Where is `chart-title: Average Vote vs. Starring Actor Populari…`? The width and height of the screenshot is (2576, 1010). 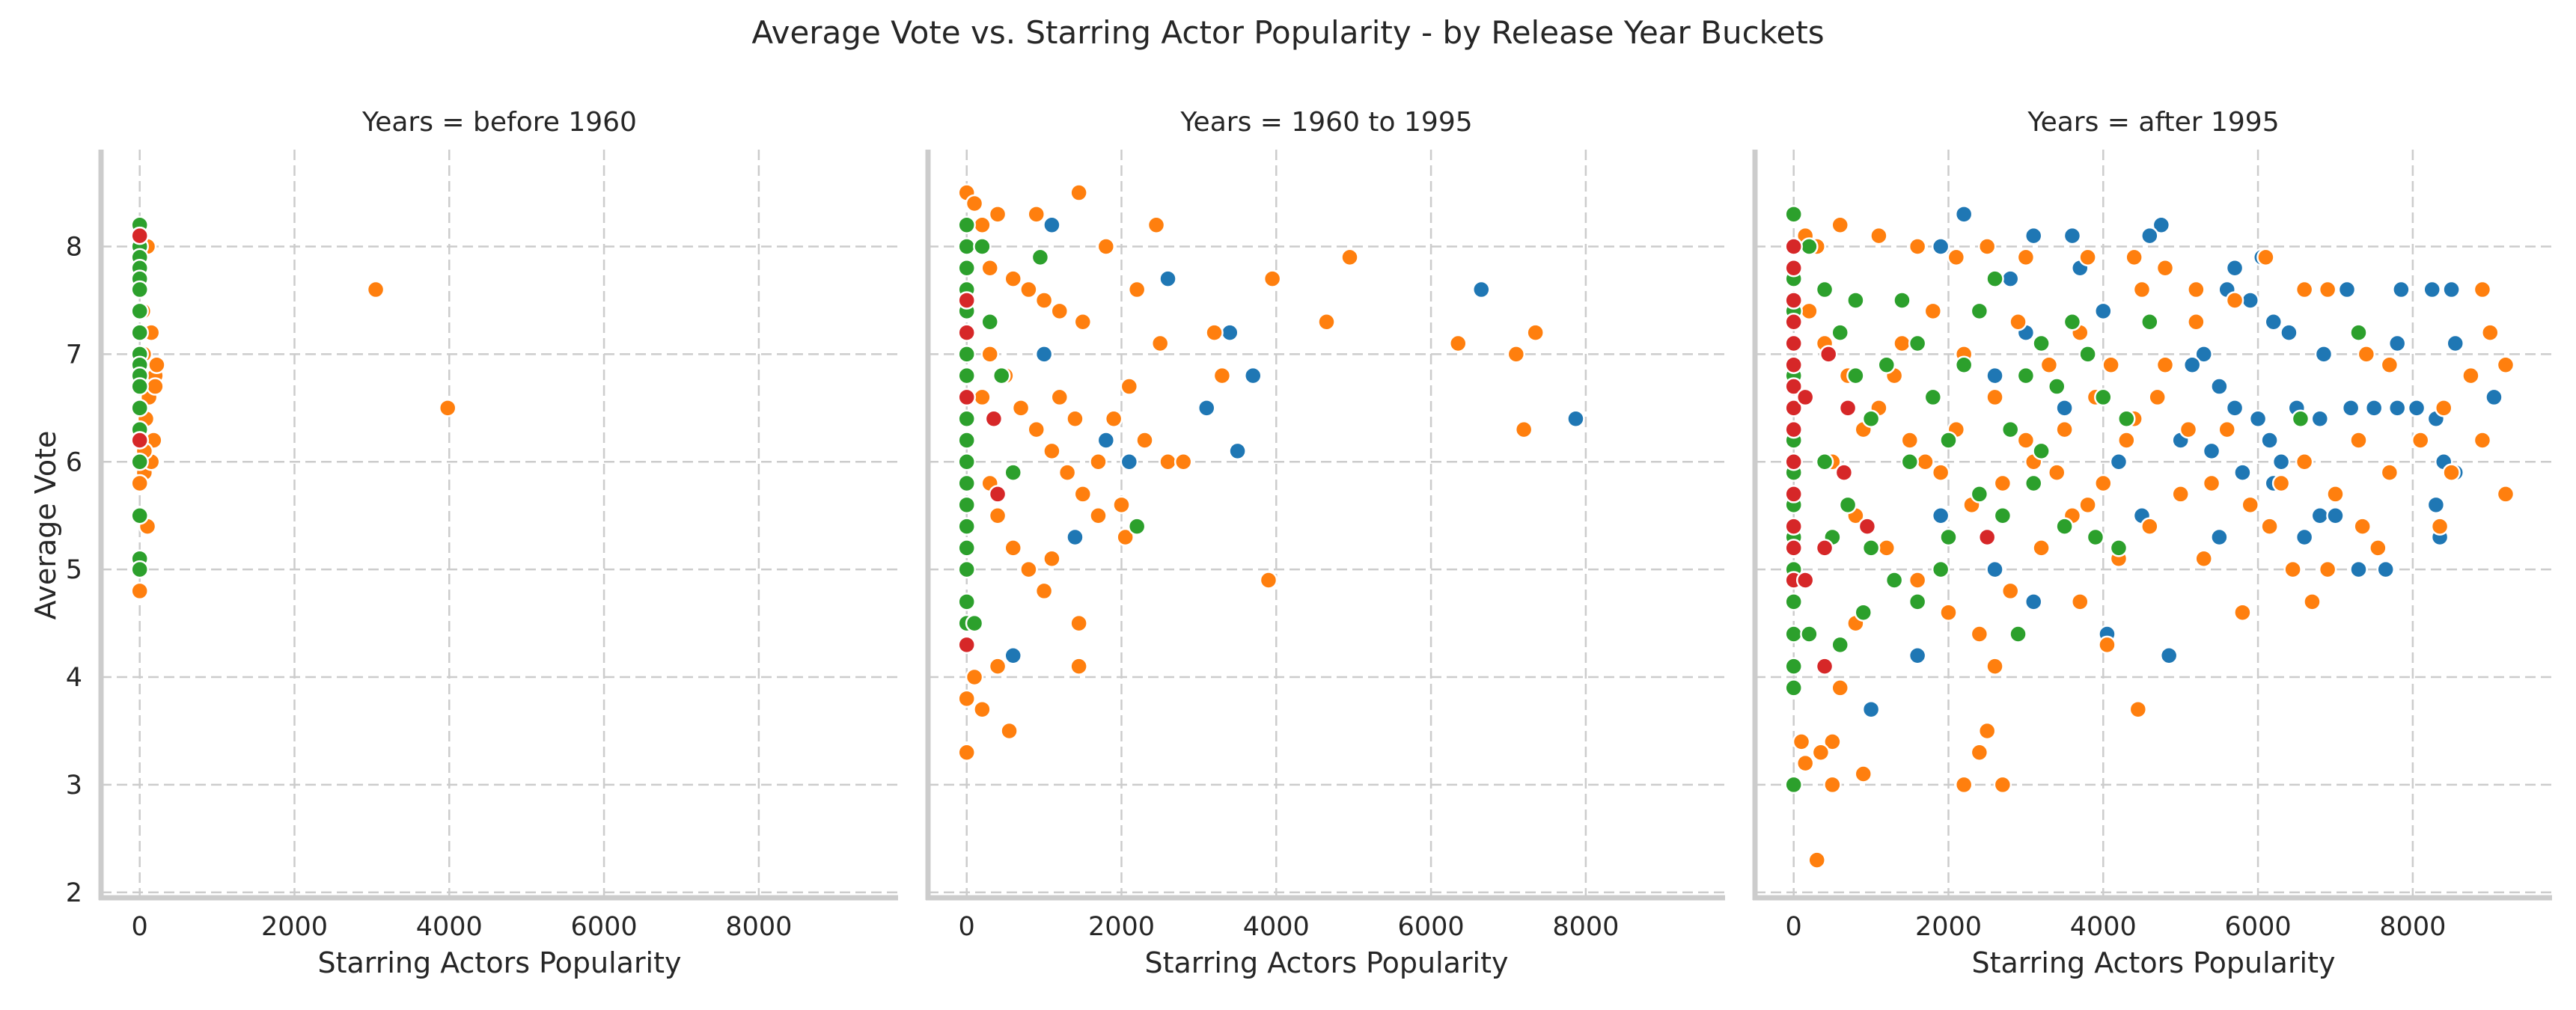 chart-title: Average Vote vs. Starring Actor Populari… is located at coordinates (1287, 32).